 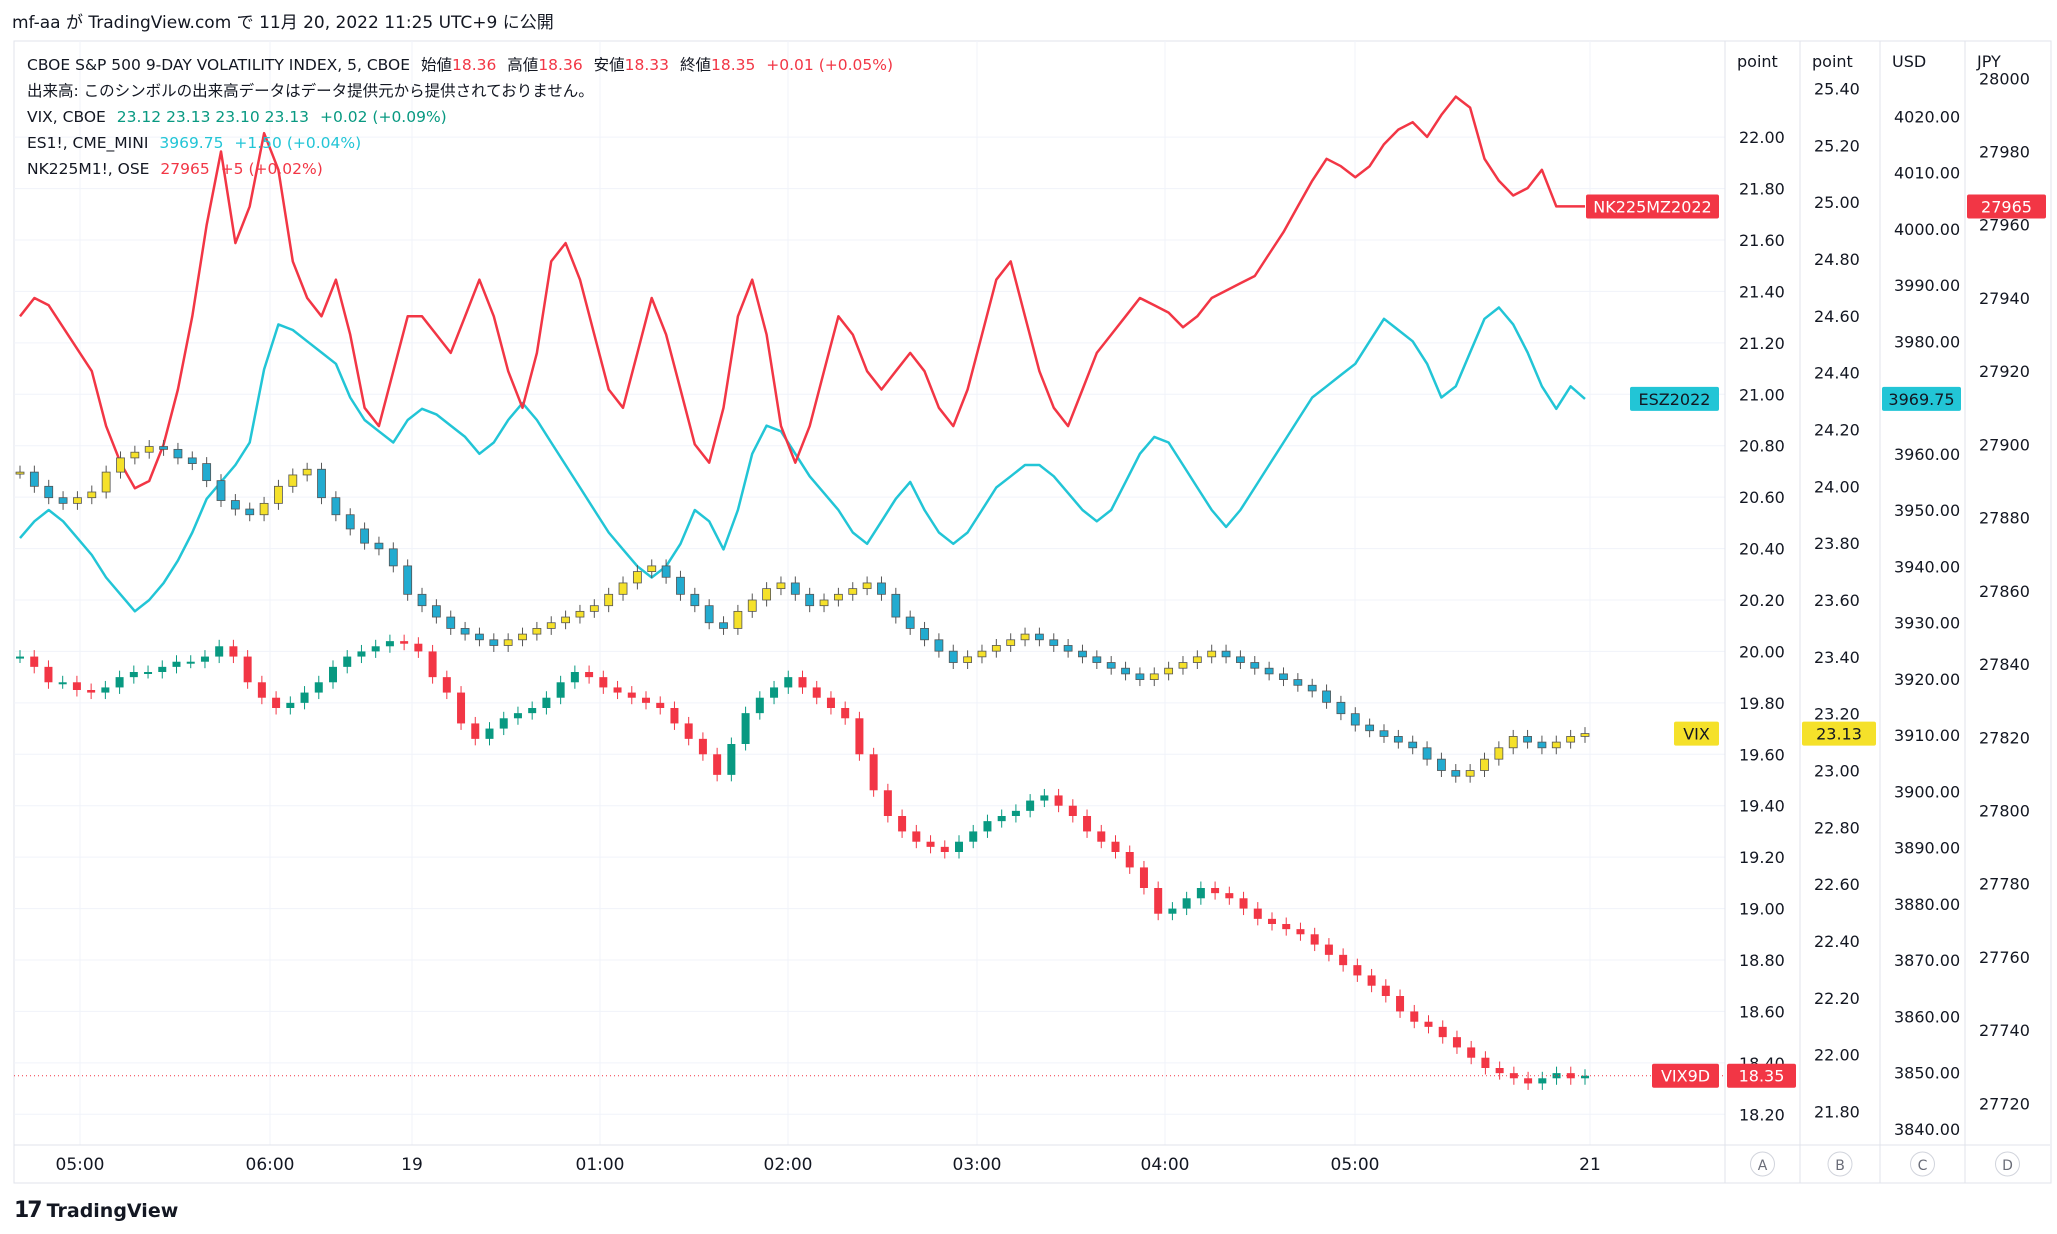 I want to click on legend-nk-row: NK225M1!, OSE 27965 +5 (+0.02%), so click(x=460, y=169).